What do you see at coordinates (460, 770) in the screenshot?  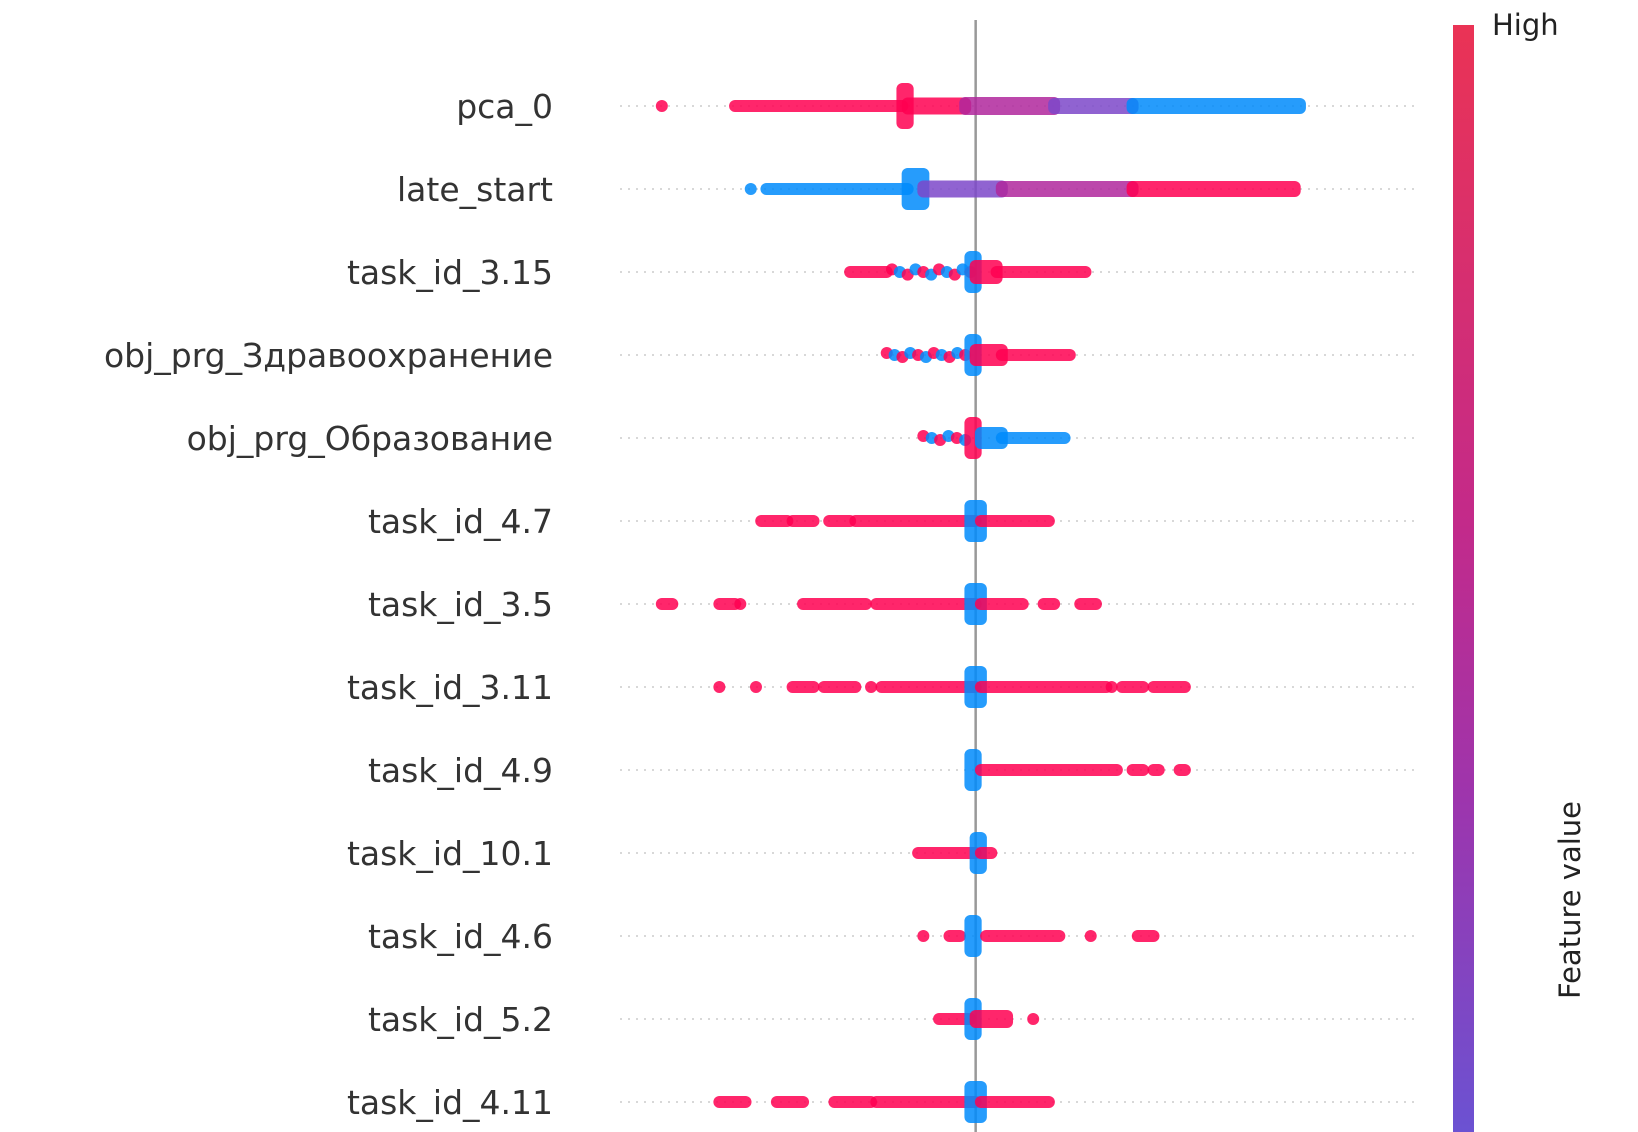 I see `feature-label: task_id_4.9` at bounding box center [460, 770].